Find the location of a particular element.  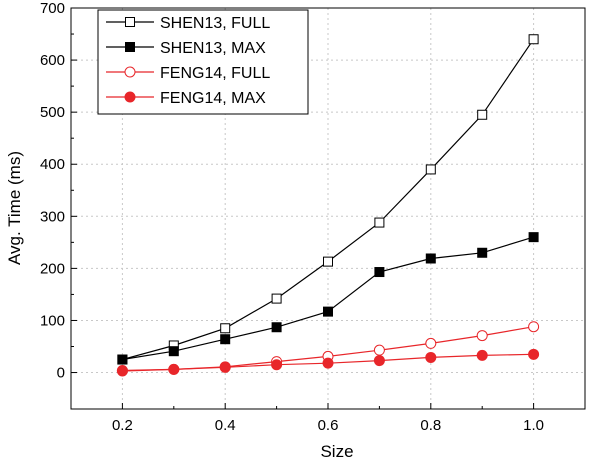

y-tick-label: 0 is located at coordinates (61, 373).